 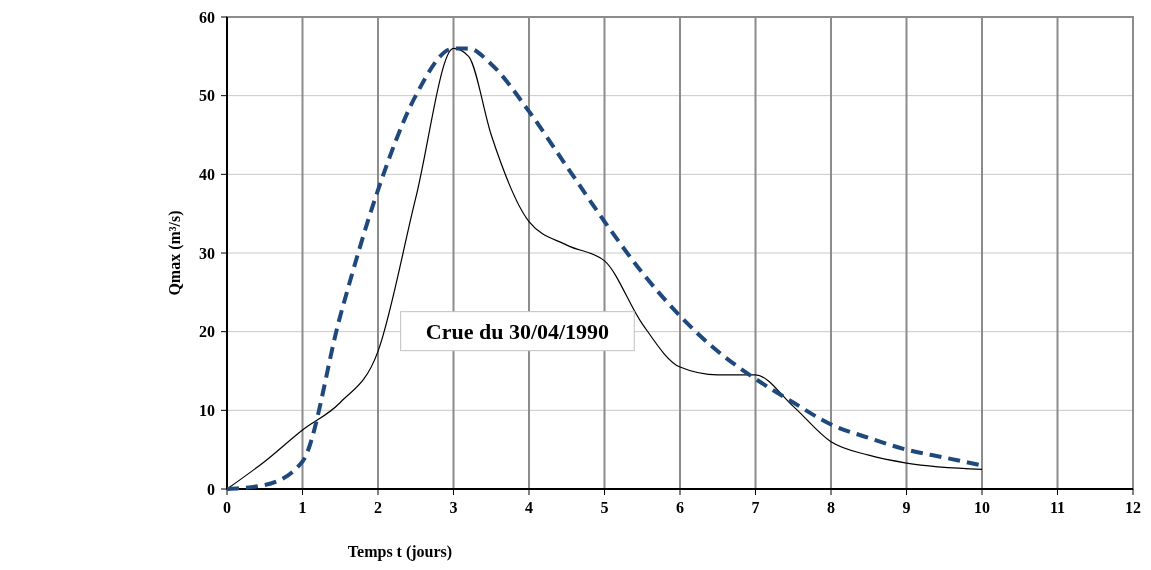 I want to click on x-tick-label: 7, so click(x=755, y=507).